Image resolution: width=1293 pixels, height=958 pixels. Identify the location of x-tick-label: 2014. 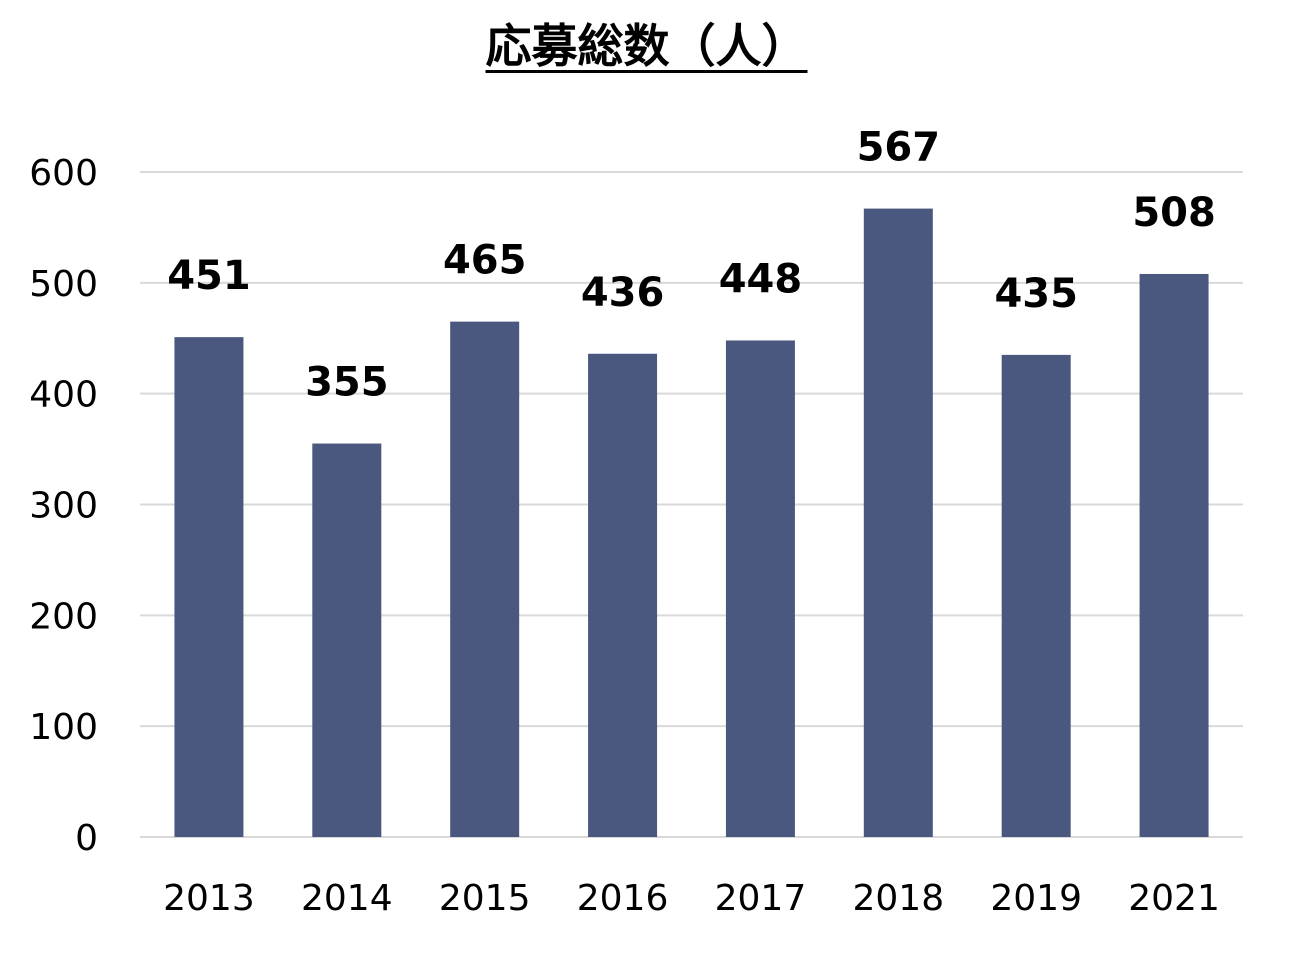
(347, 898).